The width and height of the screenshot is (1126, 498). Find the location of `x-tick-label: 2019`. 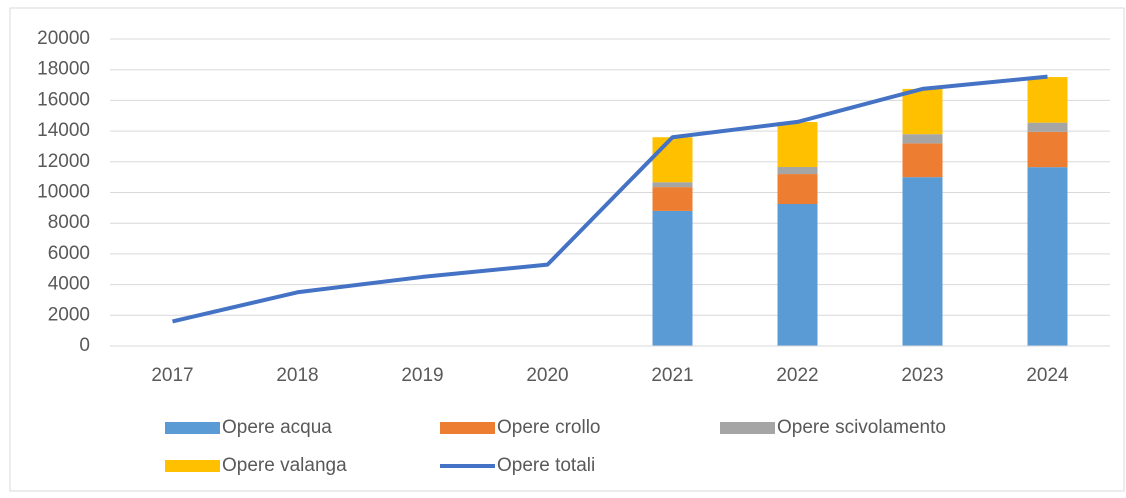

x-tick-label: 2019 is located at coordinates (422, 375).